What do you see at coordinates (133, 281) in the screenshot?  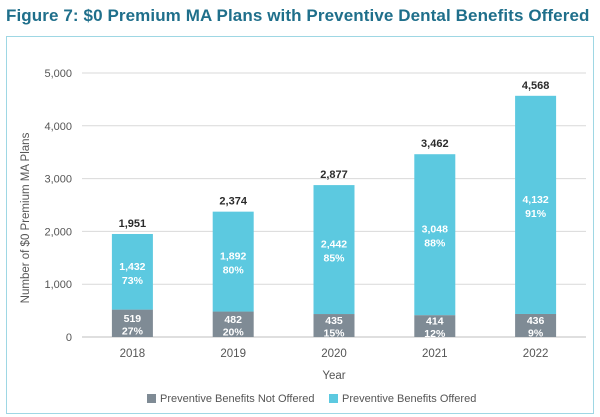 I see `bar-pct-label-offered: 73%` at bounding box center [133, 281].